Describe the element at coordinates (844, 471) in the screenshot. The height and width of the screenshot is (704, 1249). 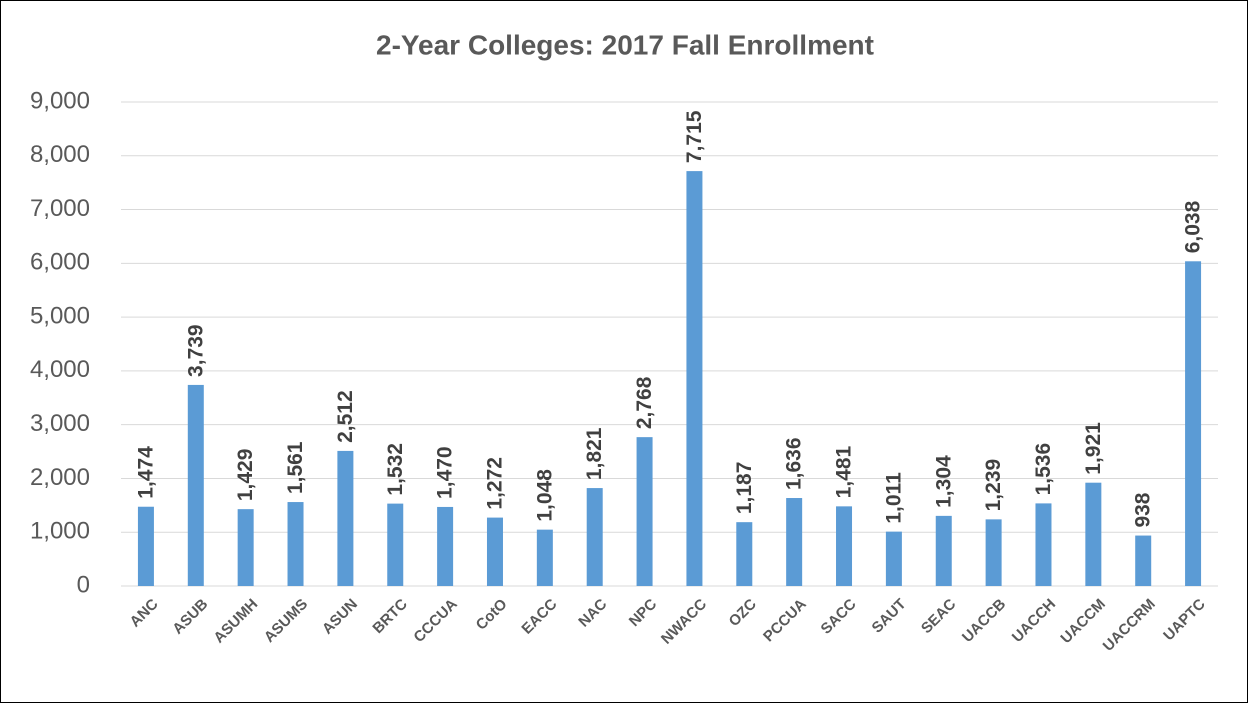
I see `value-label: 1,481` at that location.